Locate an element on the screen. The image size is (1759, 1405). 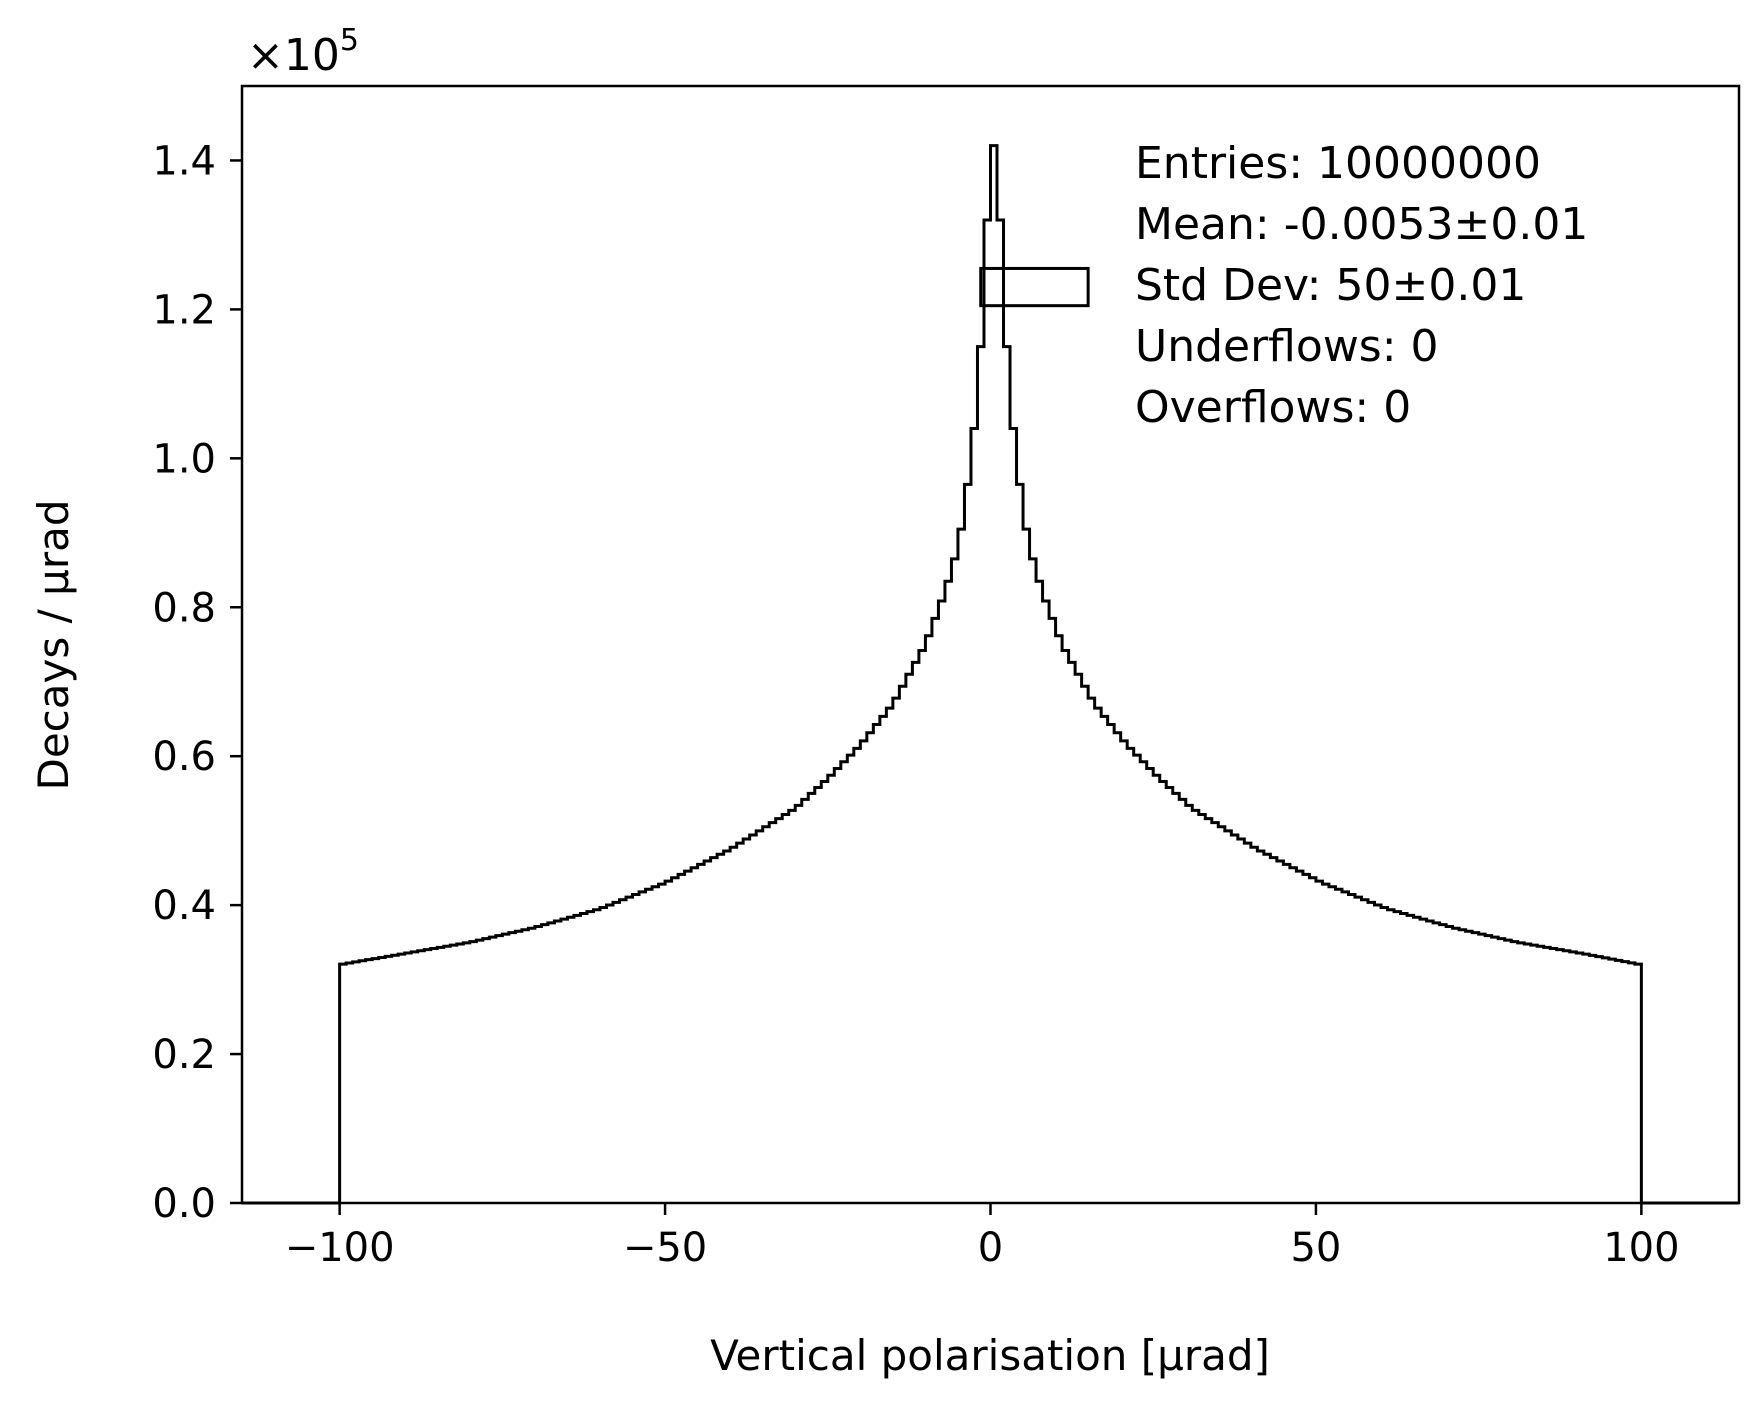
y-tick-label: 1.0 is located at coordinates (184, 459).